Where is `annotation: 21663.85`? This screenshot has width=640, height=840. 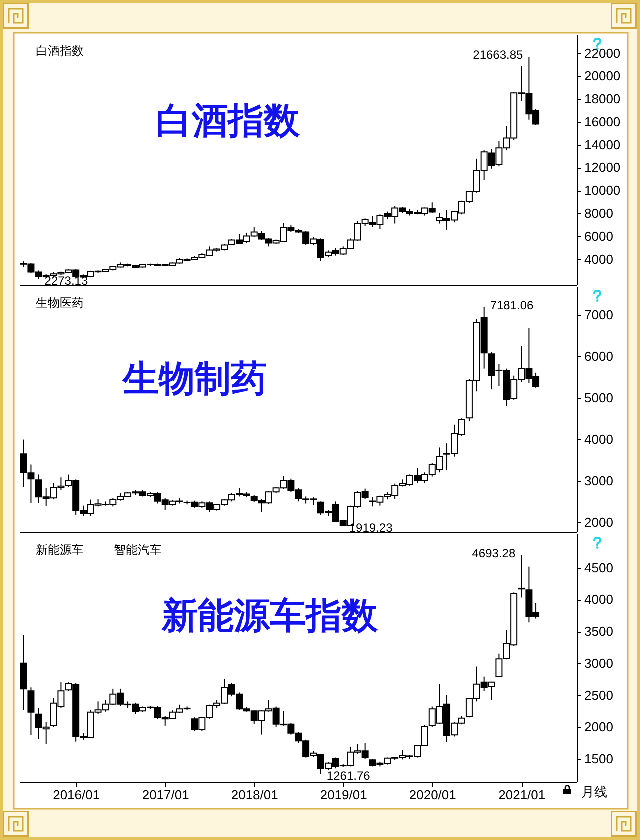 annotation: 21663.85 is located at coordinates (498, 55).